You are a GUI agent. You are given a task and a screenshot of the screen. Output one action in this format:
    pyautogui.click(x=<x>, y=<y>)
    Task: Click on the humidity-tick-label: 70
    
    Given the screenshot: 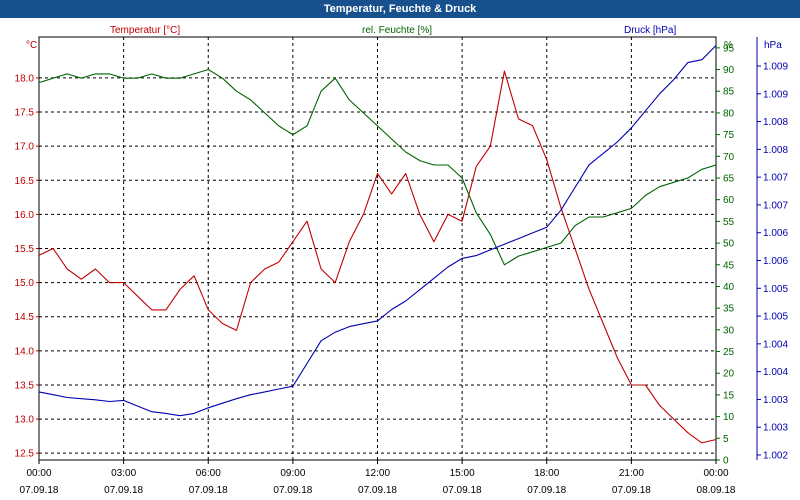 What is the action you would take?
    pyautogui.click(x=729, y=157)
    